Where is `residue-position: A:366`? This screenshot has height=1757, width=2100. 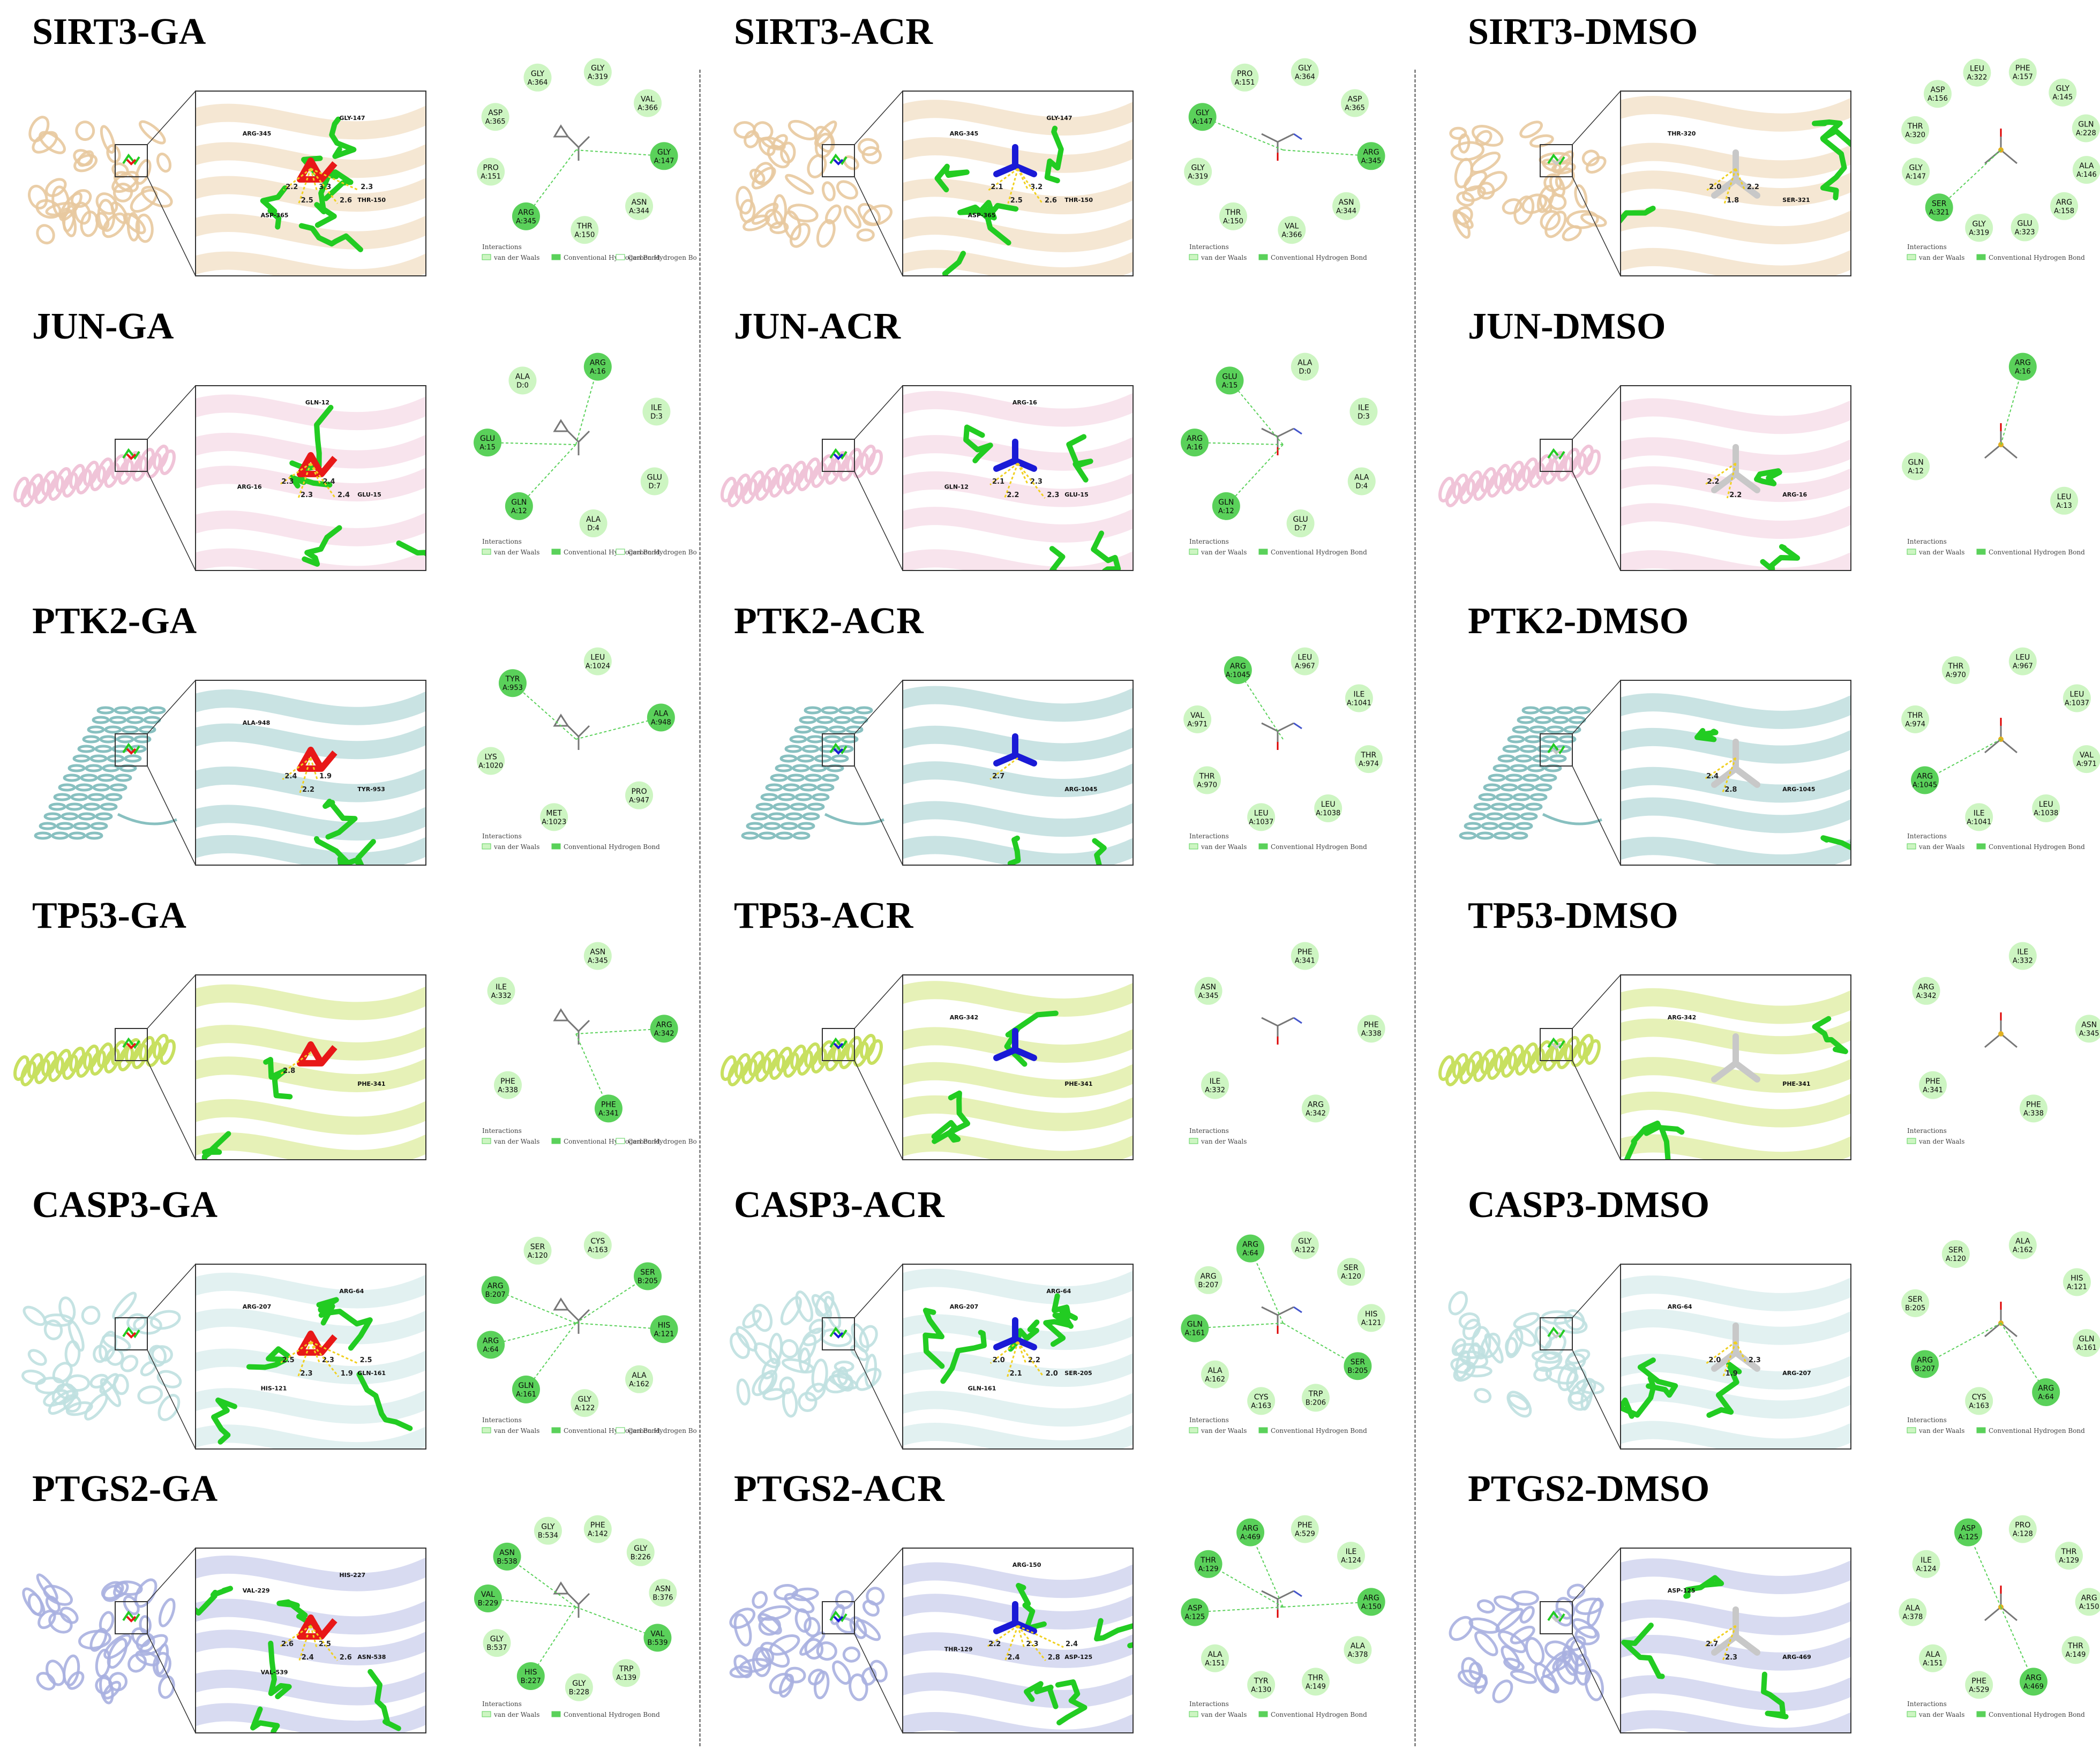 residue-position: A:366 is located at coordinates (648, 108).